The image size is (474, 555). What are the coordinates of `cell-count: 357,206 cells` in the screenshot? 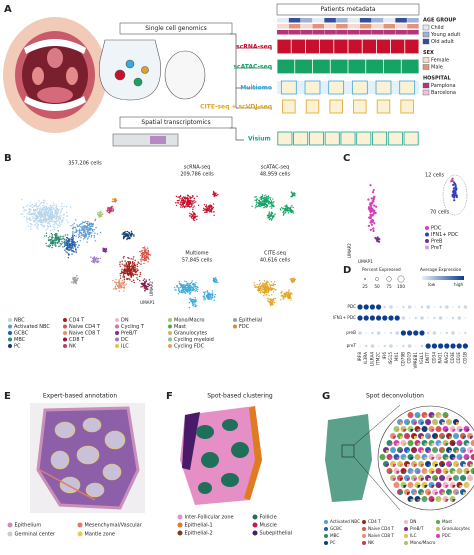 It's located at (85, 164).